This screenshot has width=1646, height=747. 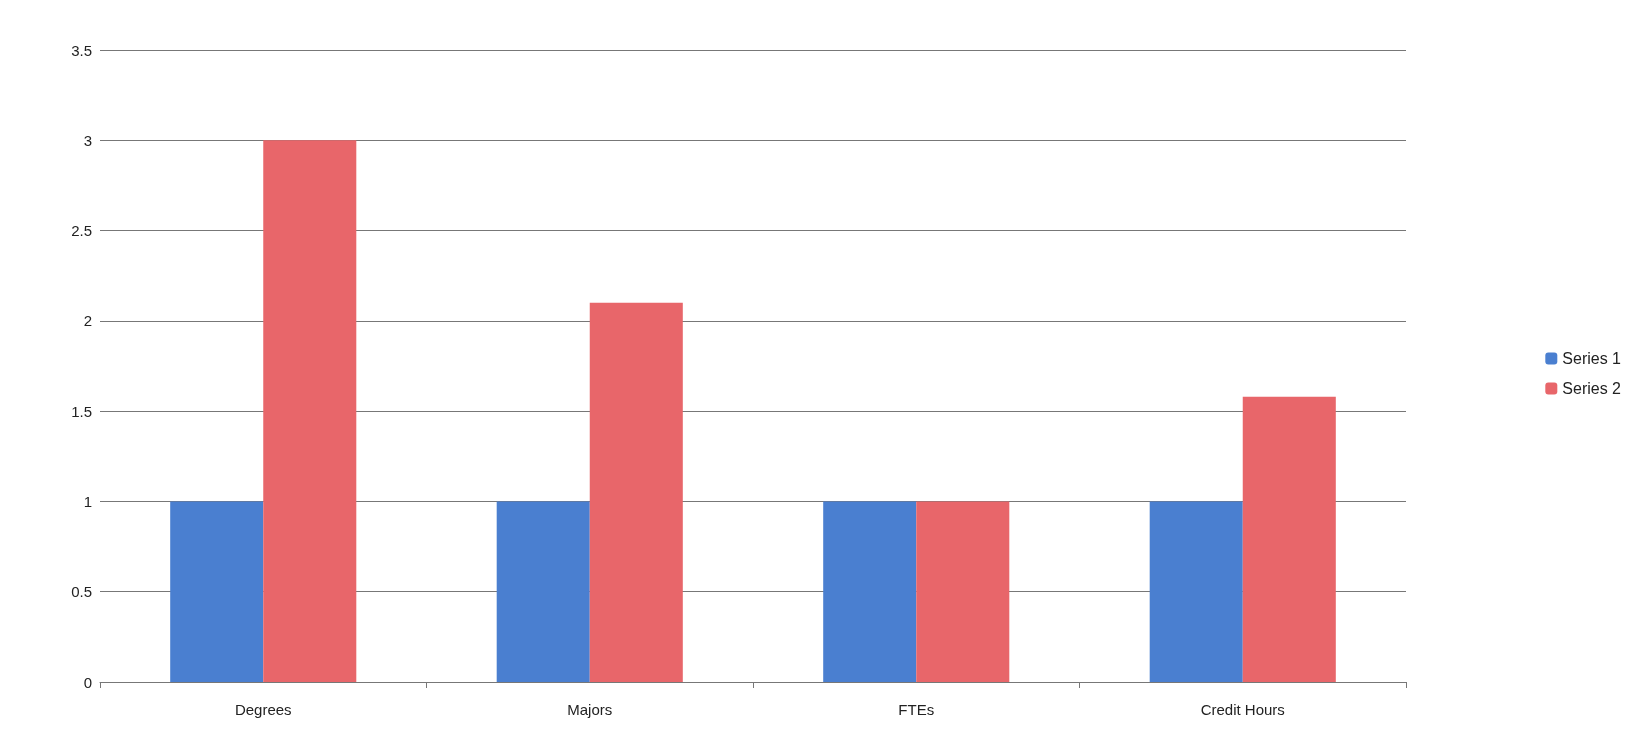 What do you see at coordinates (1242, 709) in the screenshot?
I see `x-tick-label: Credit Hours` at bounding box center [1242, 709].